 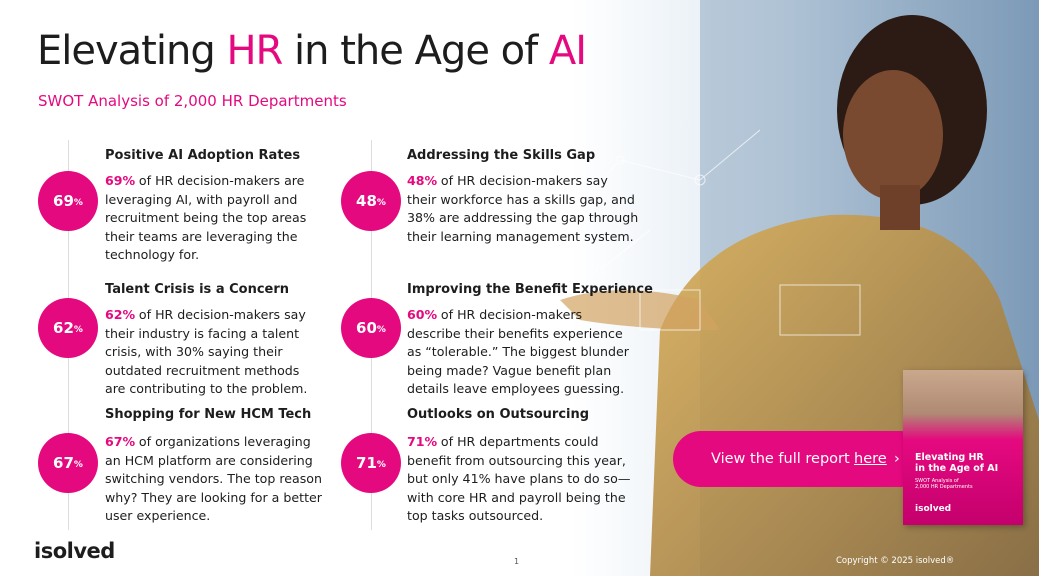 I want to click on cover-subtitle-line: 2,000 HR Departments, so click(x=944, y=487).